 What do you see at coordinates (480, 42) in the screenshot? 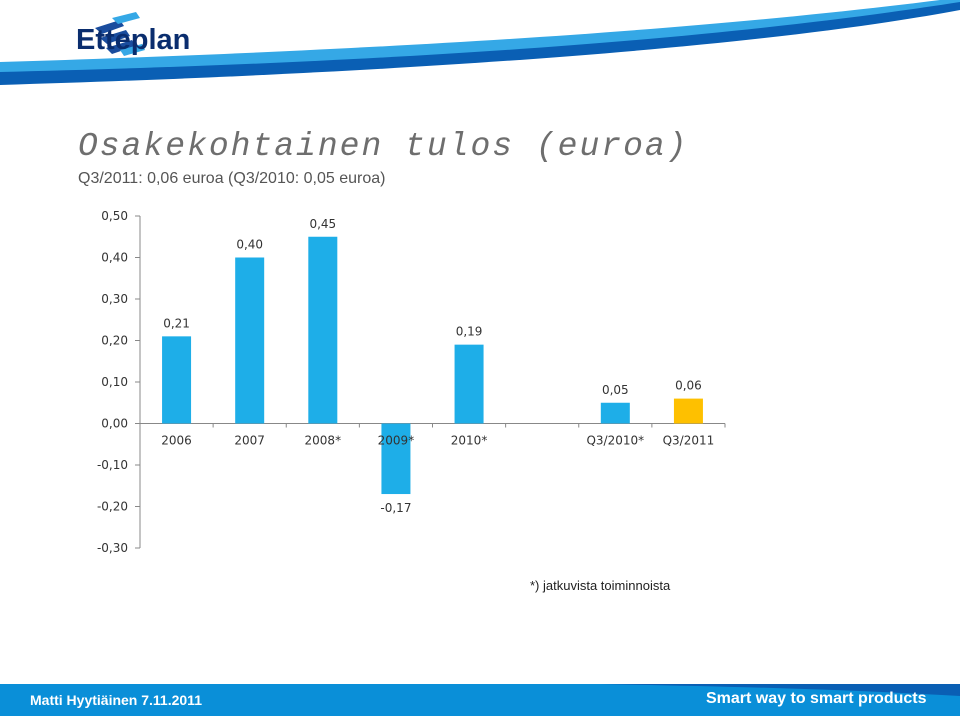
I see `header-band` at bounding box center [480, 42].